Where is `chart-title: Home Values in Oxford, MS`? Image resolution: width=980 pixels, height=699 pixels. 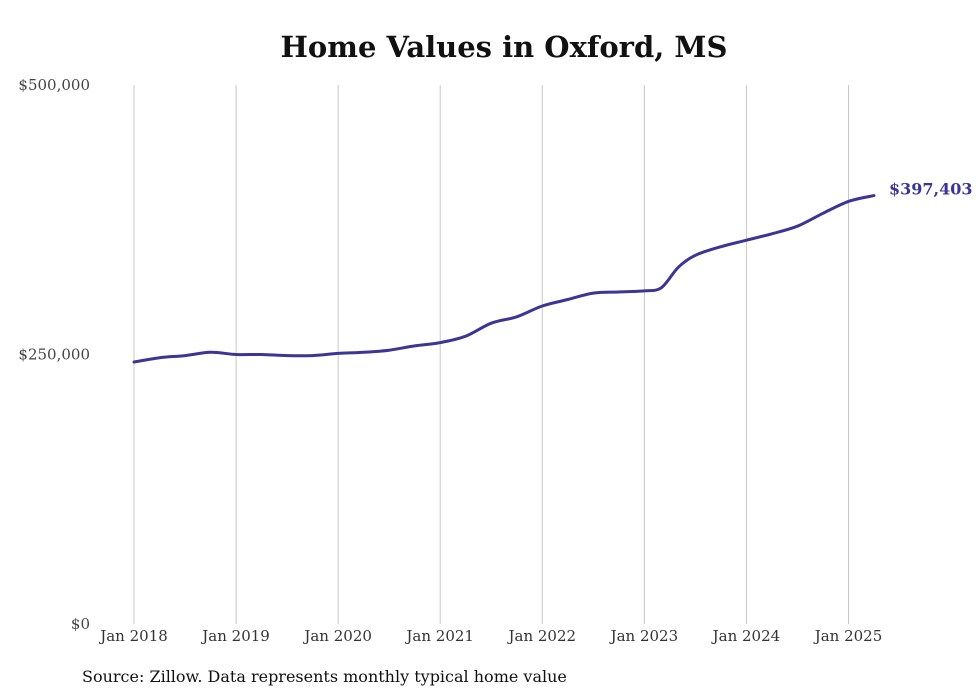 chart-title: Home Values in Oxford, MS is located at coordinates (504, 47).